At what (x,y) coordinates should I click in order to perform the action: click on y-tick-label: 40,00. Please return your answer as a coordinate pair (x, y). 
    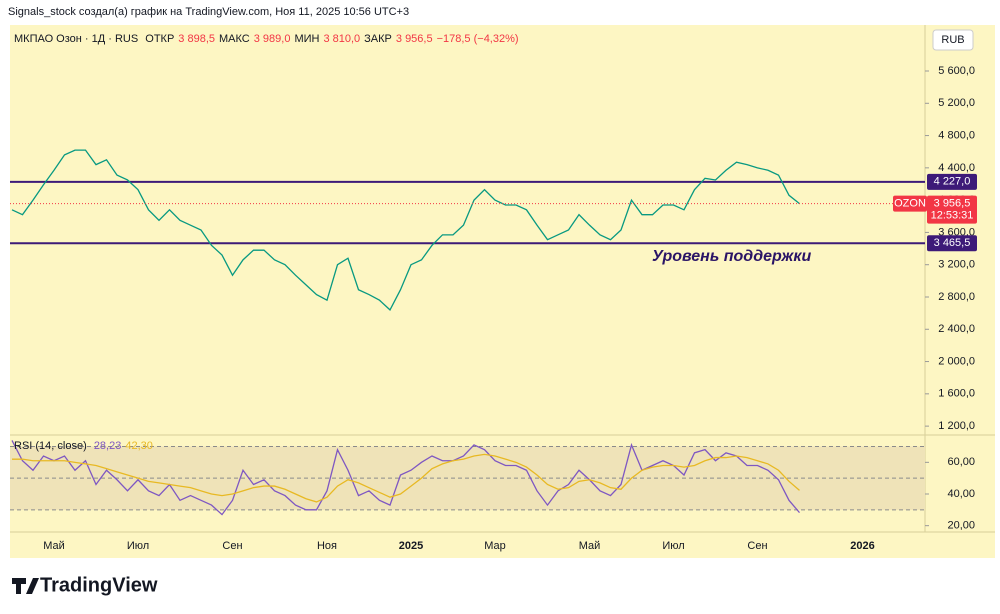
    Looking at the image, I should click on (961, 494).